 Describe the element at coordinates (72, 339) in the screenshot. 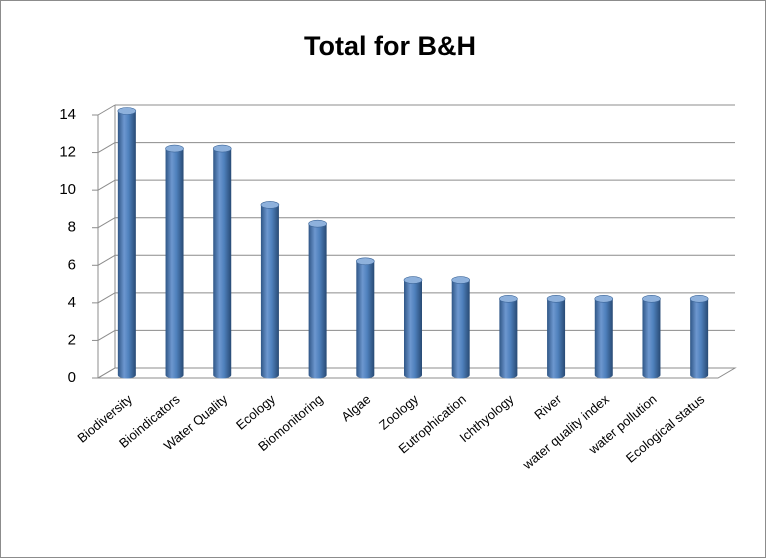

I see `y-tick-label: 2` at that location.